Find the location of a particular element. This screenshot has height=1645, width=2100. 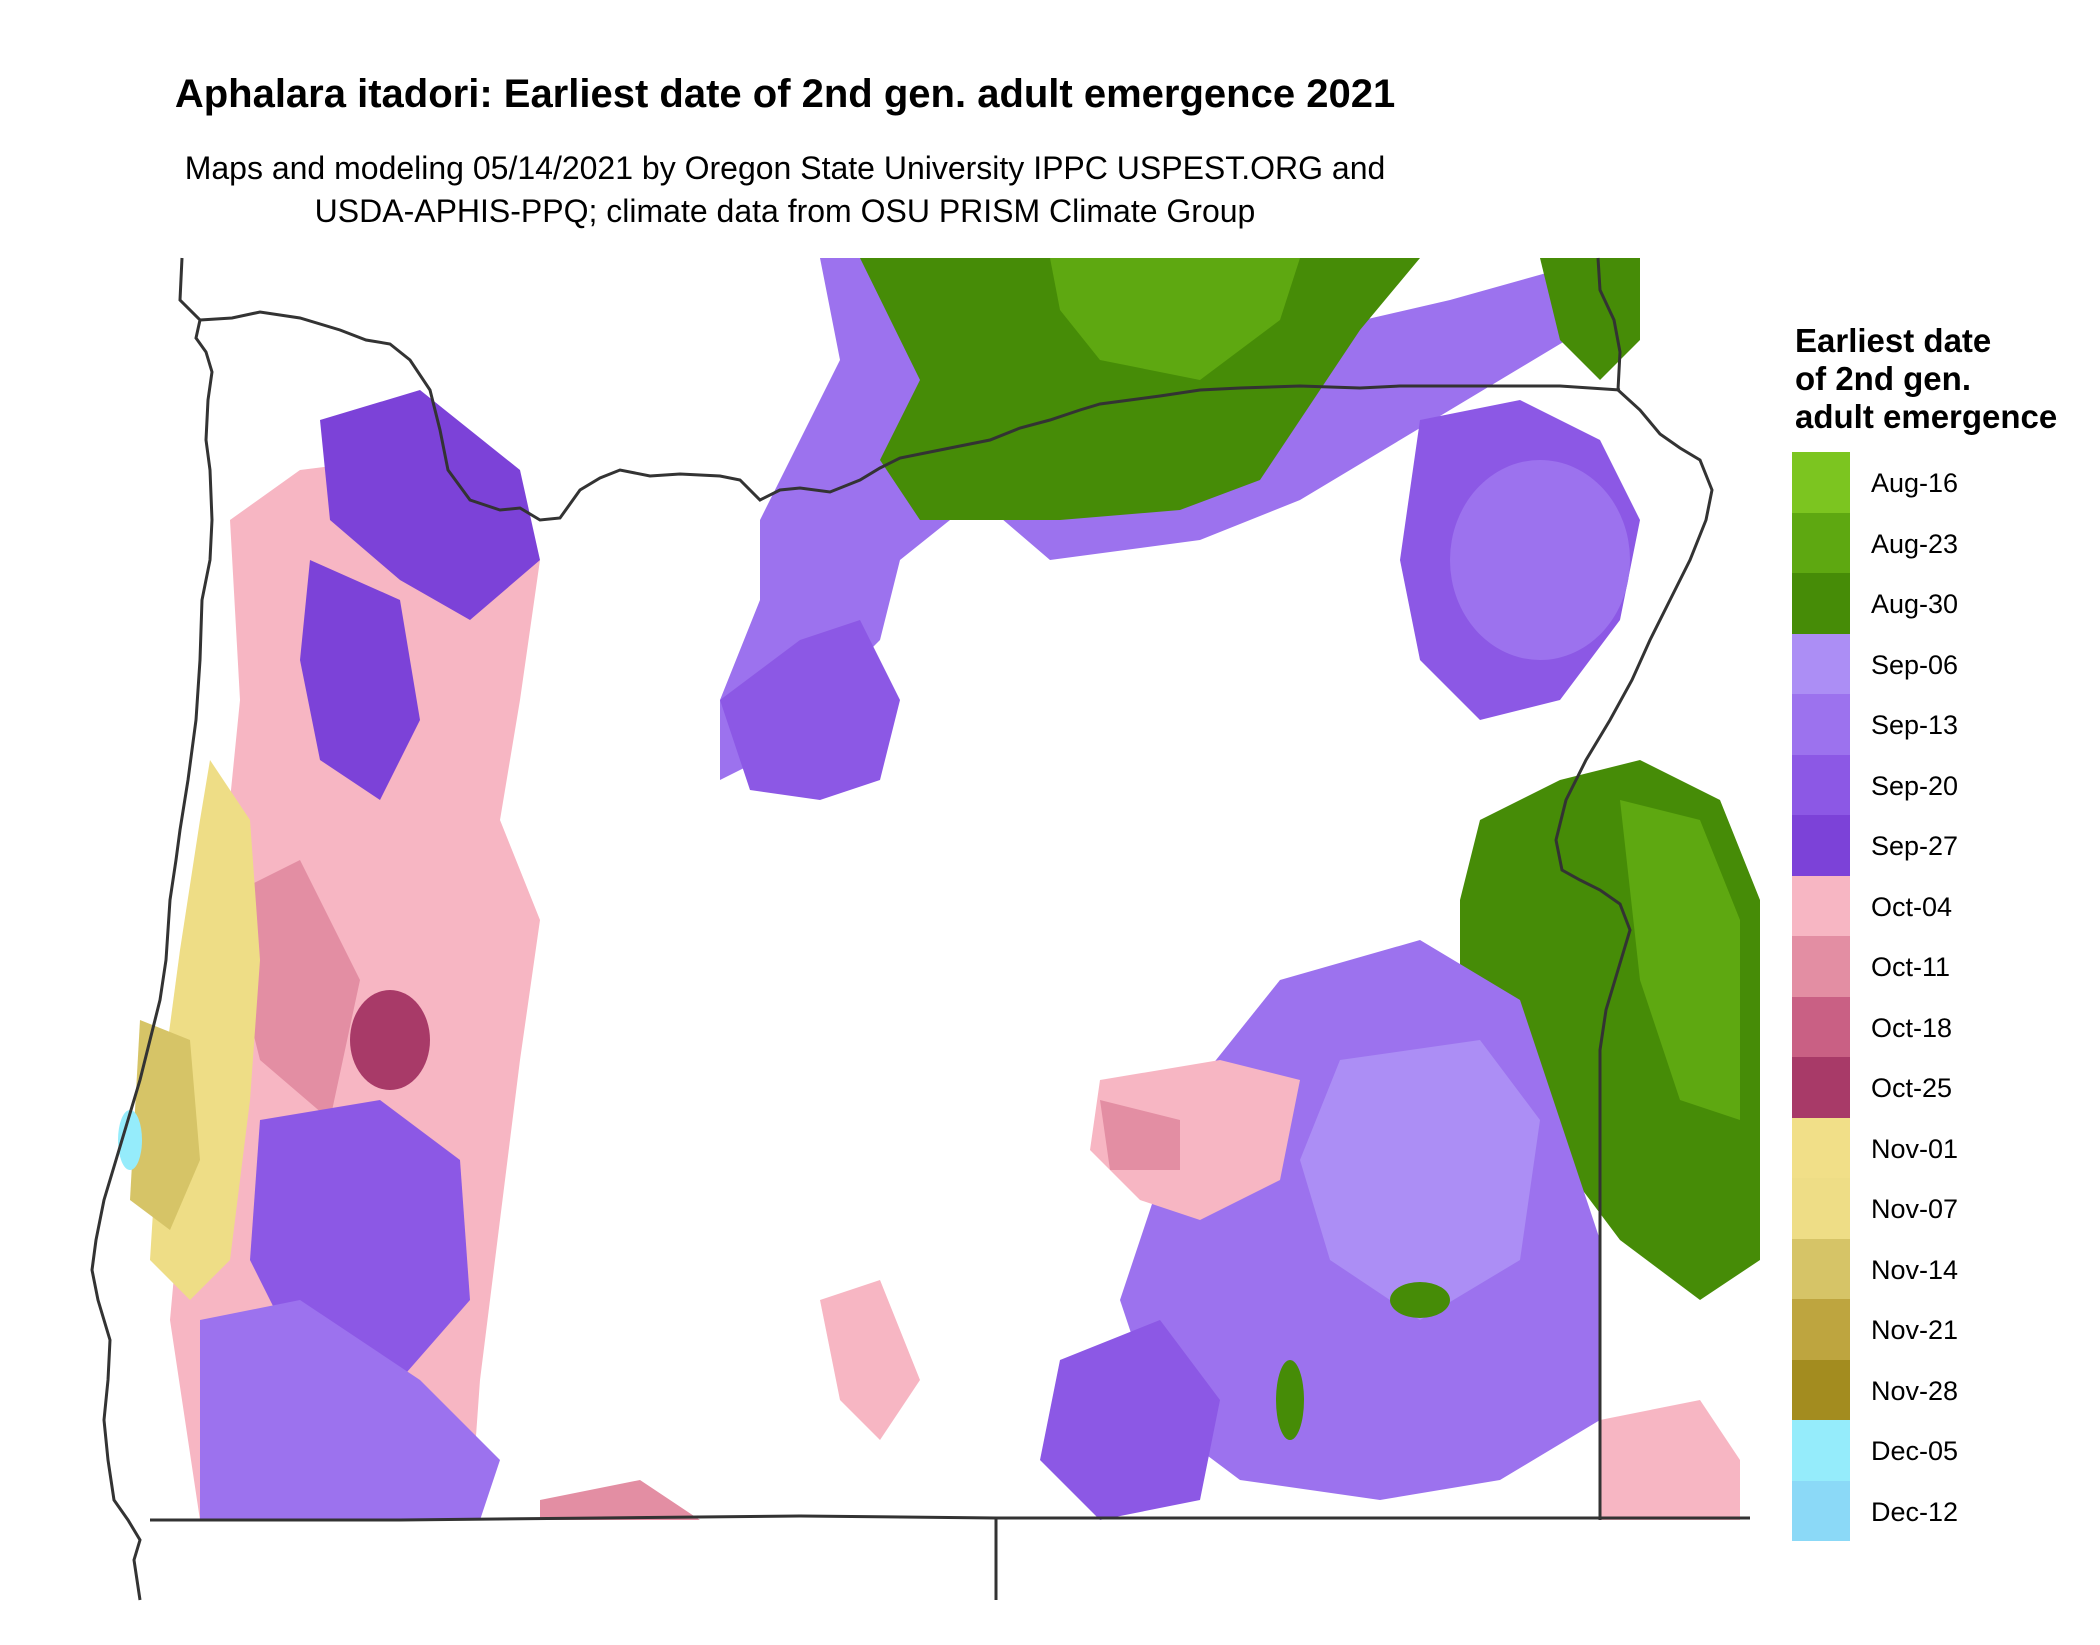

zone-aug-30-northeast is located at coordinates (1590, 319).